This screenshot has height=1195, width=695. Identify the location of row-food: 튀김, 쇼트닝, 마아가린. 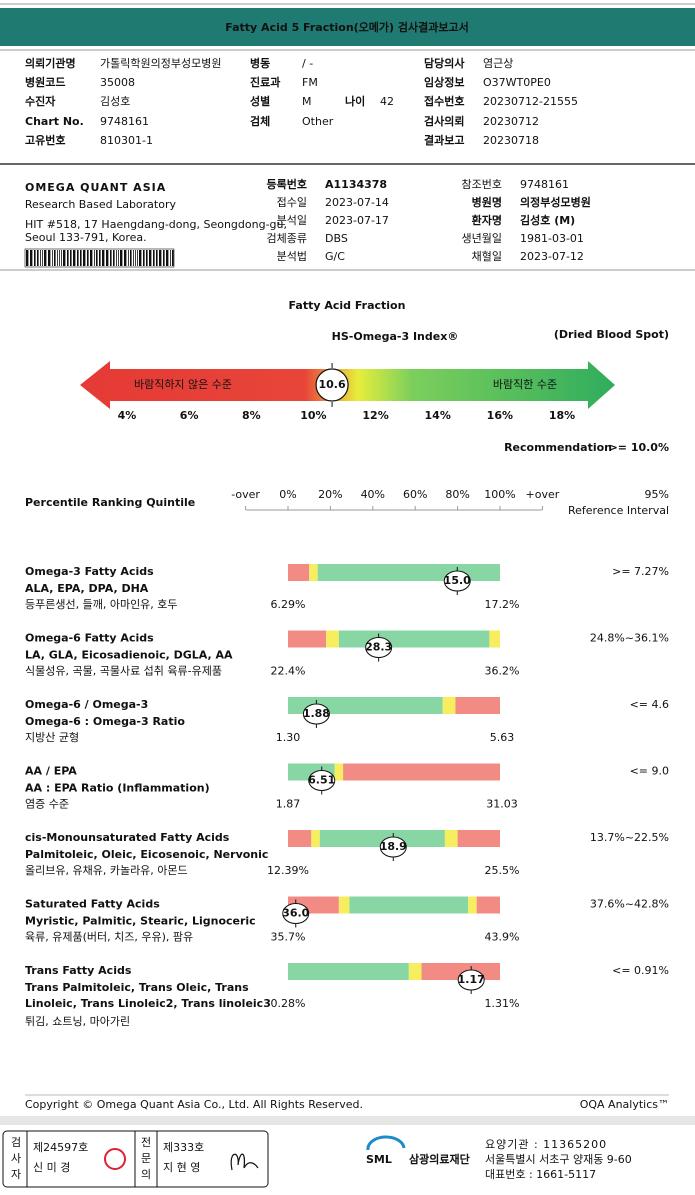
(77, 1021).